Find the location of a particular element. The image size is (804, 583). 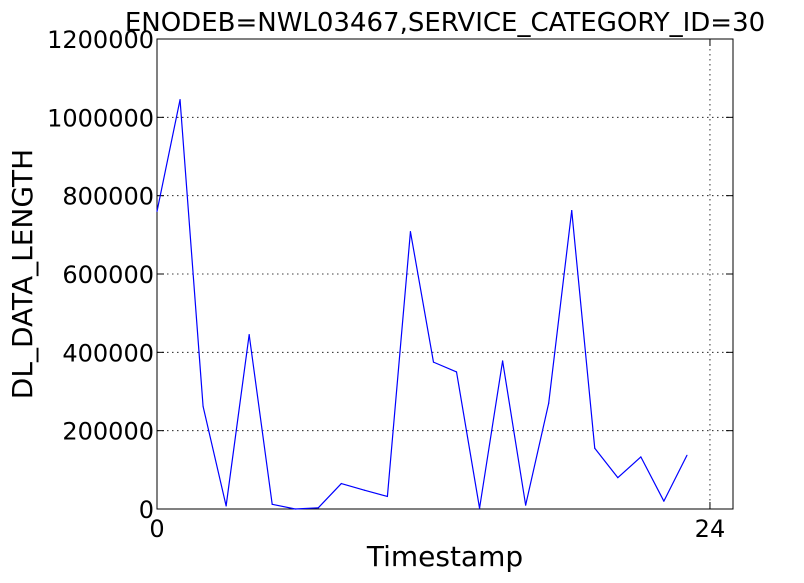

x-tick-label: 24 is located at coordinates (710, 529).